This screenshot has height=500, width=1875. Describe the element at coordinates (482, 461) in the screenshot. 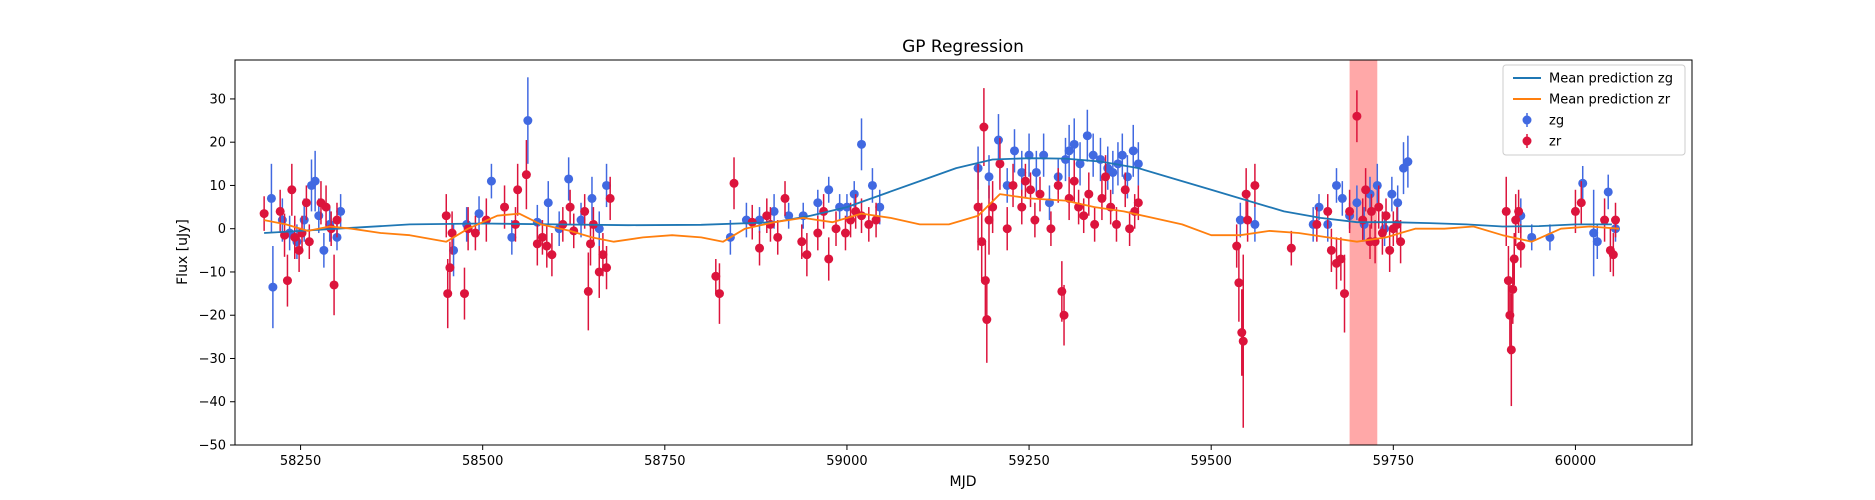

I see `x-tick-label: 58500` at that location.